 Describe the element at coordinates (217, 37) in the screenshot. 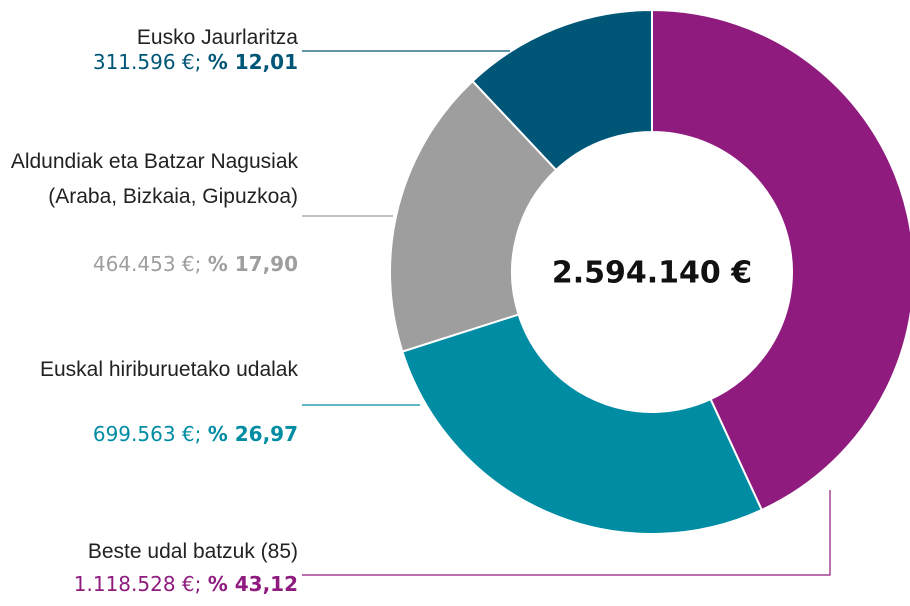

I see `category-label: Eusko Jaurlaritza` at that location.